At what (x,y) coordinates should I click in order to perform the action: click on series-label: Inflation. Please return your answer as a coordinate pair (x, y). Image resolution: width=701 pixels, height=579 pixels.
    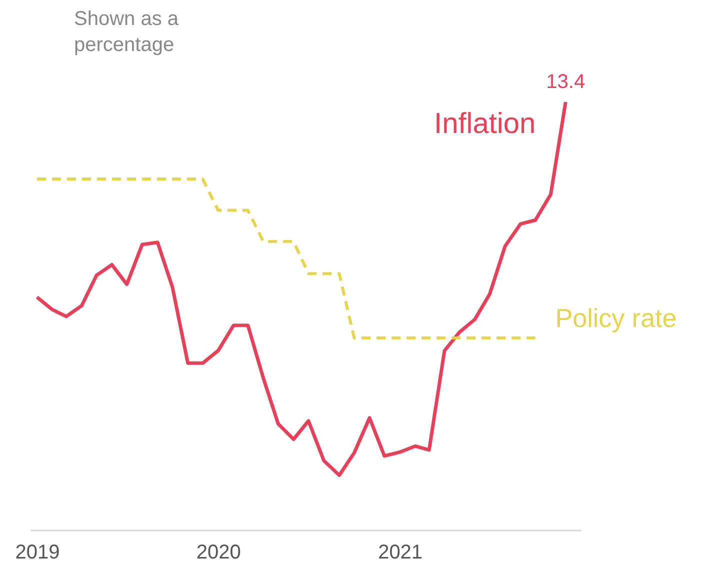
    Looking at the image, I should click on (485, 124).